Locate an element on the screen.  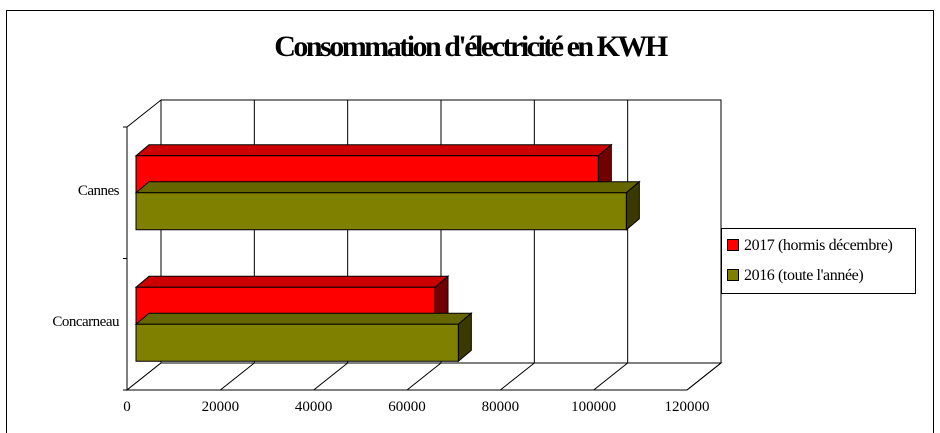
x-tick-label-60000: 60000 is located at coordinates (407, 407).